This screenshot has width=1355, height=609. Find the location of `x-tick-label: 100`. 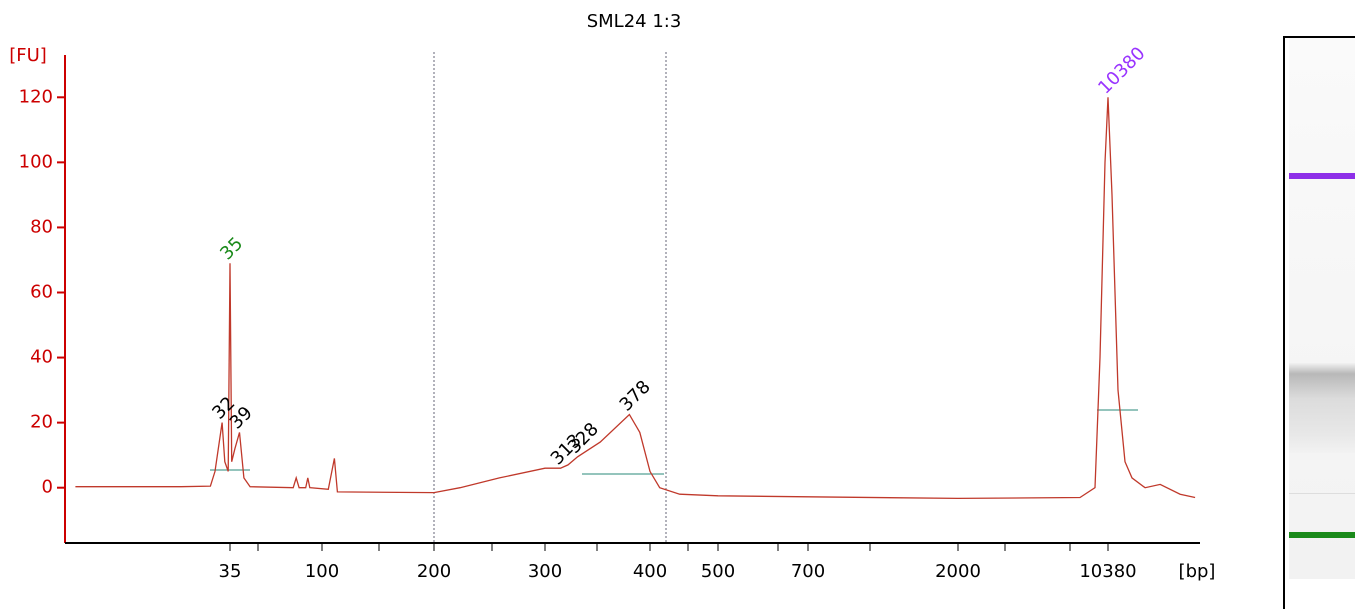

x-tick-label: 100 is located at coordinates (322, 571).